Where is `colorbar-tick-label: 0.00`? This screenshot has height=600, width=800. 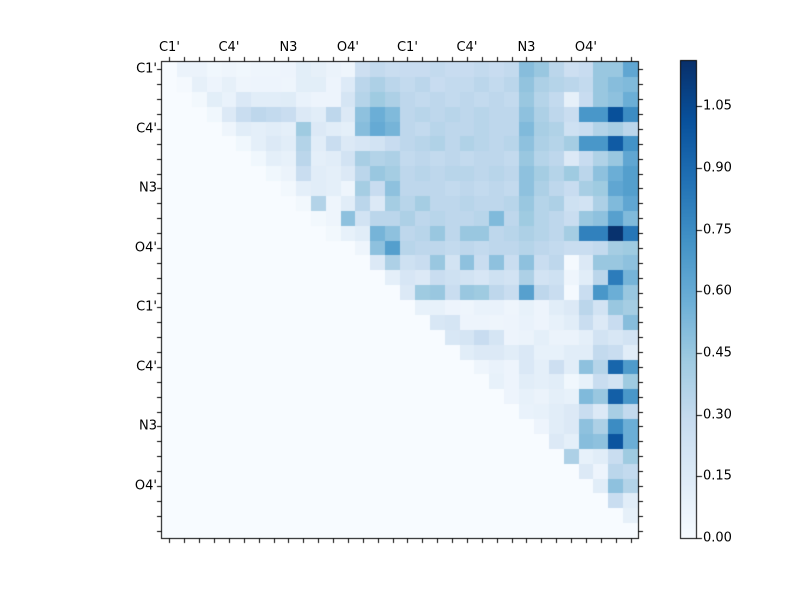
colorbar-tick-label: 0.00 is located at coordinates (717, 538).